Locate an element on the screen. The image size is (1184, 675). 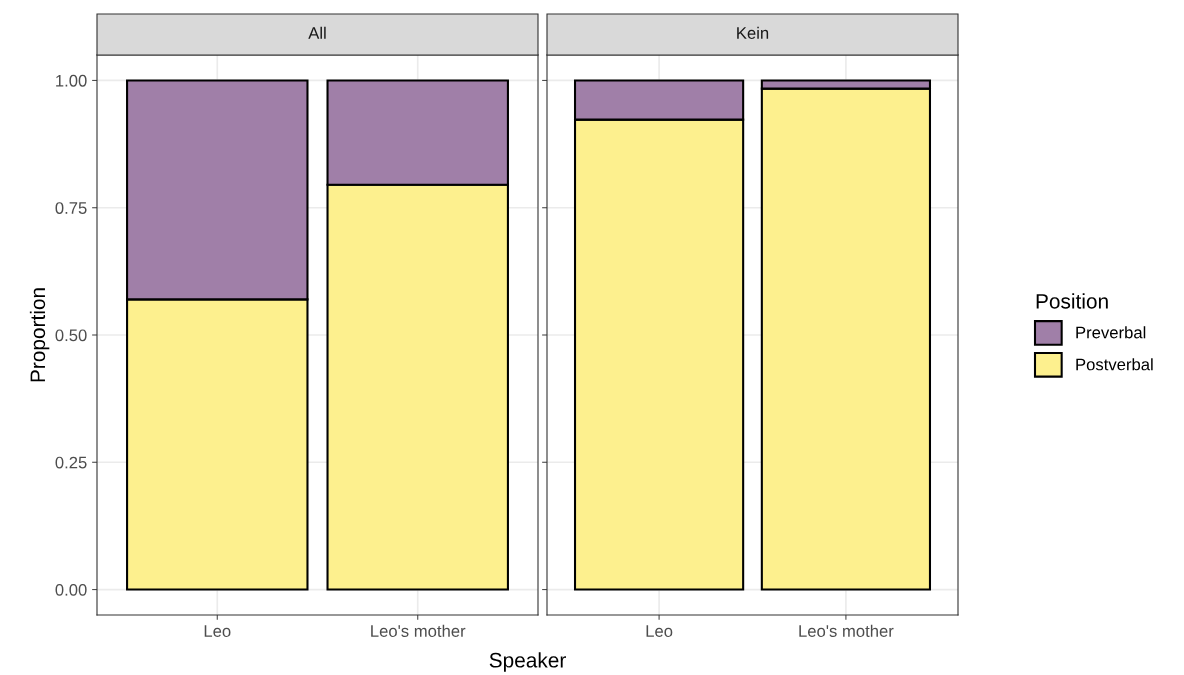
chart-title: Kein is located at coordinates (753, 32).